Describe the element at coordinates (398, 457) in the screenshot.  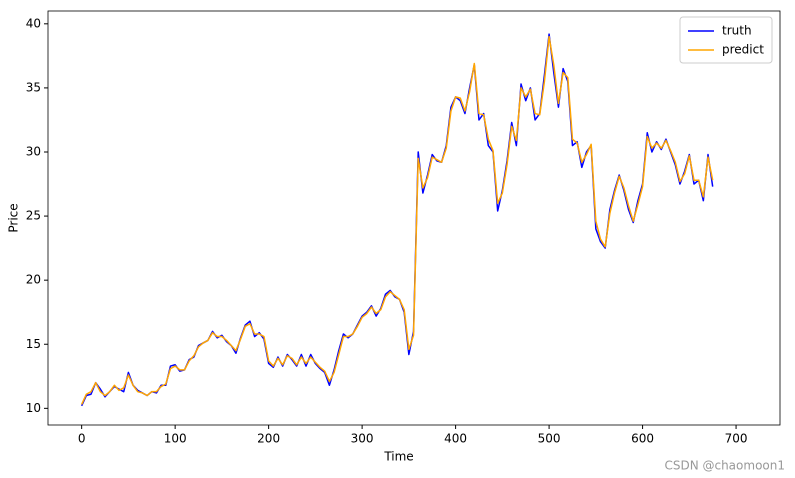
I see `x-axis-label: Time` at that location.